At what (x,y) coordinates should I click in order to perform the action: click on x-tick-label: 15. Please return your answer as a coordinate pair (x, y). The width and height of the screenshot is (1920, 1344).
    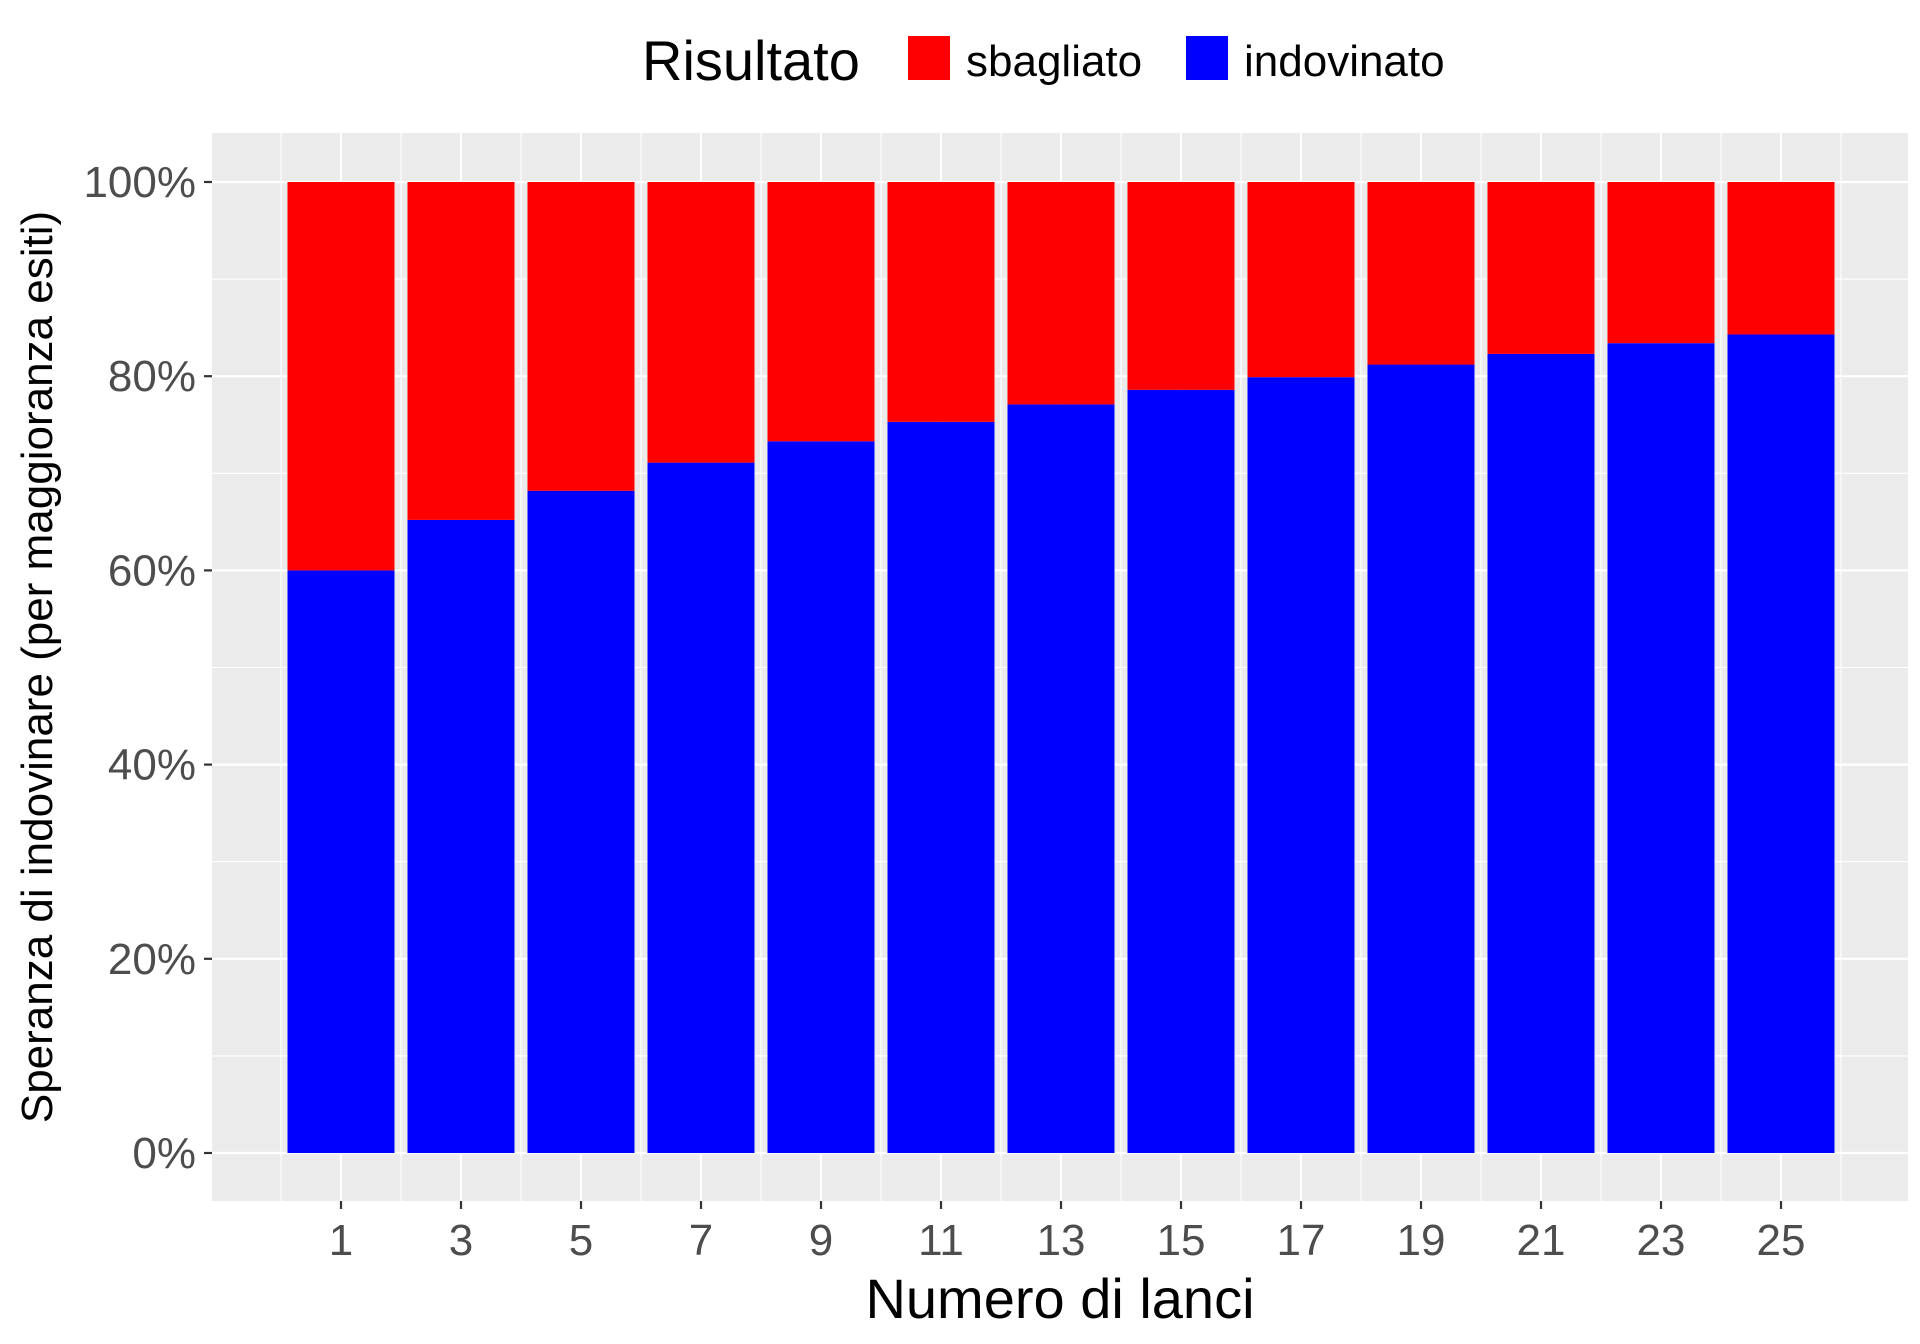
    Looking at the image, I should click on (1181, 1240).